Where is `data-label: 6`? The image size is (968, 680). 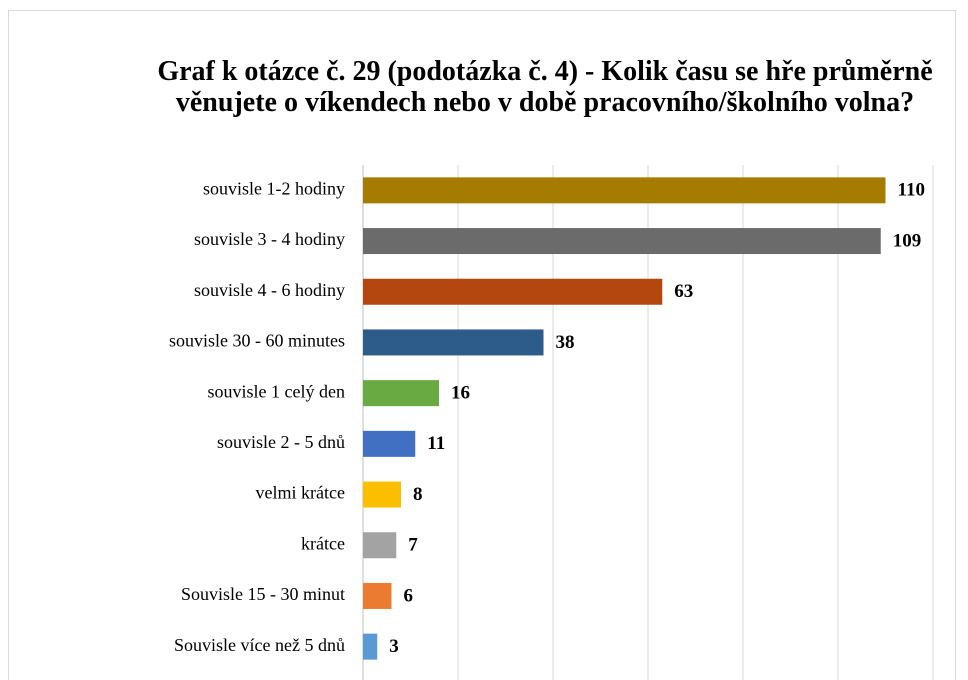
data-label: 6 is located at coordinates (409, 595).